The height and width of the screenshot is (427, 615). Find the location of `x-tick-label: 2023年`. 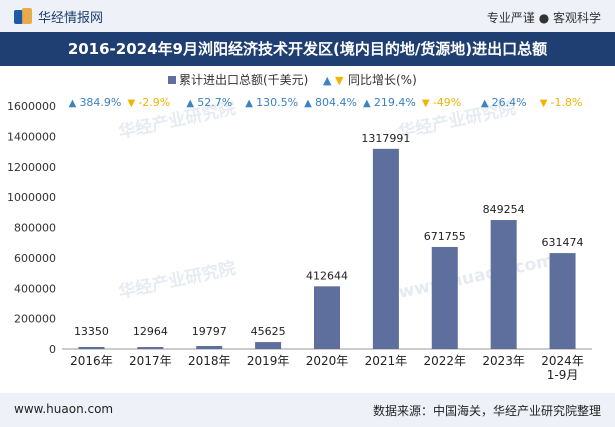

x-tick-label: 2023年 is located at coordinates (503, 361).